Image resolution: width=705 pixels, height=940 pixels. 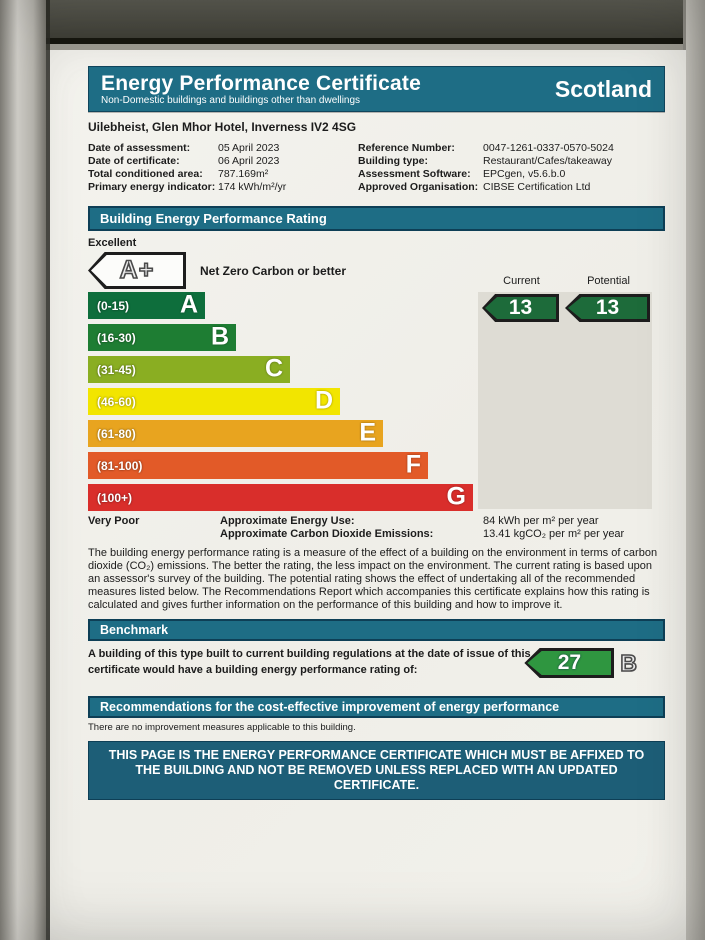 What do you see at coordinates (548, 148) in the screenshot?
I see `detail-value: 0047-1261-0337-0570-5024` at bounding box center [548, 148].